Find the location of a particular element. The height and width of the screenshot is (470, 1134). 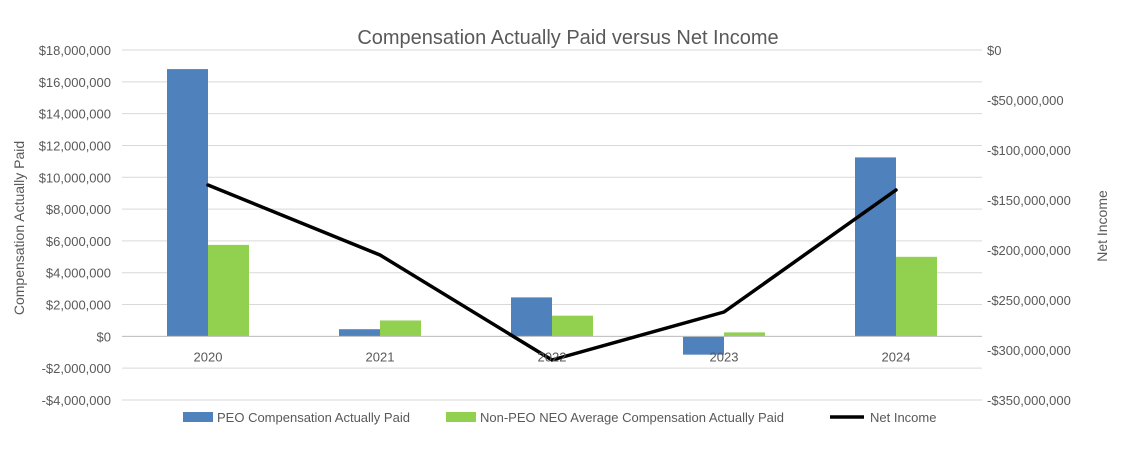

left-axis-tick-label: -$2,000,000 is located at coordinates (76, 368).